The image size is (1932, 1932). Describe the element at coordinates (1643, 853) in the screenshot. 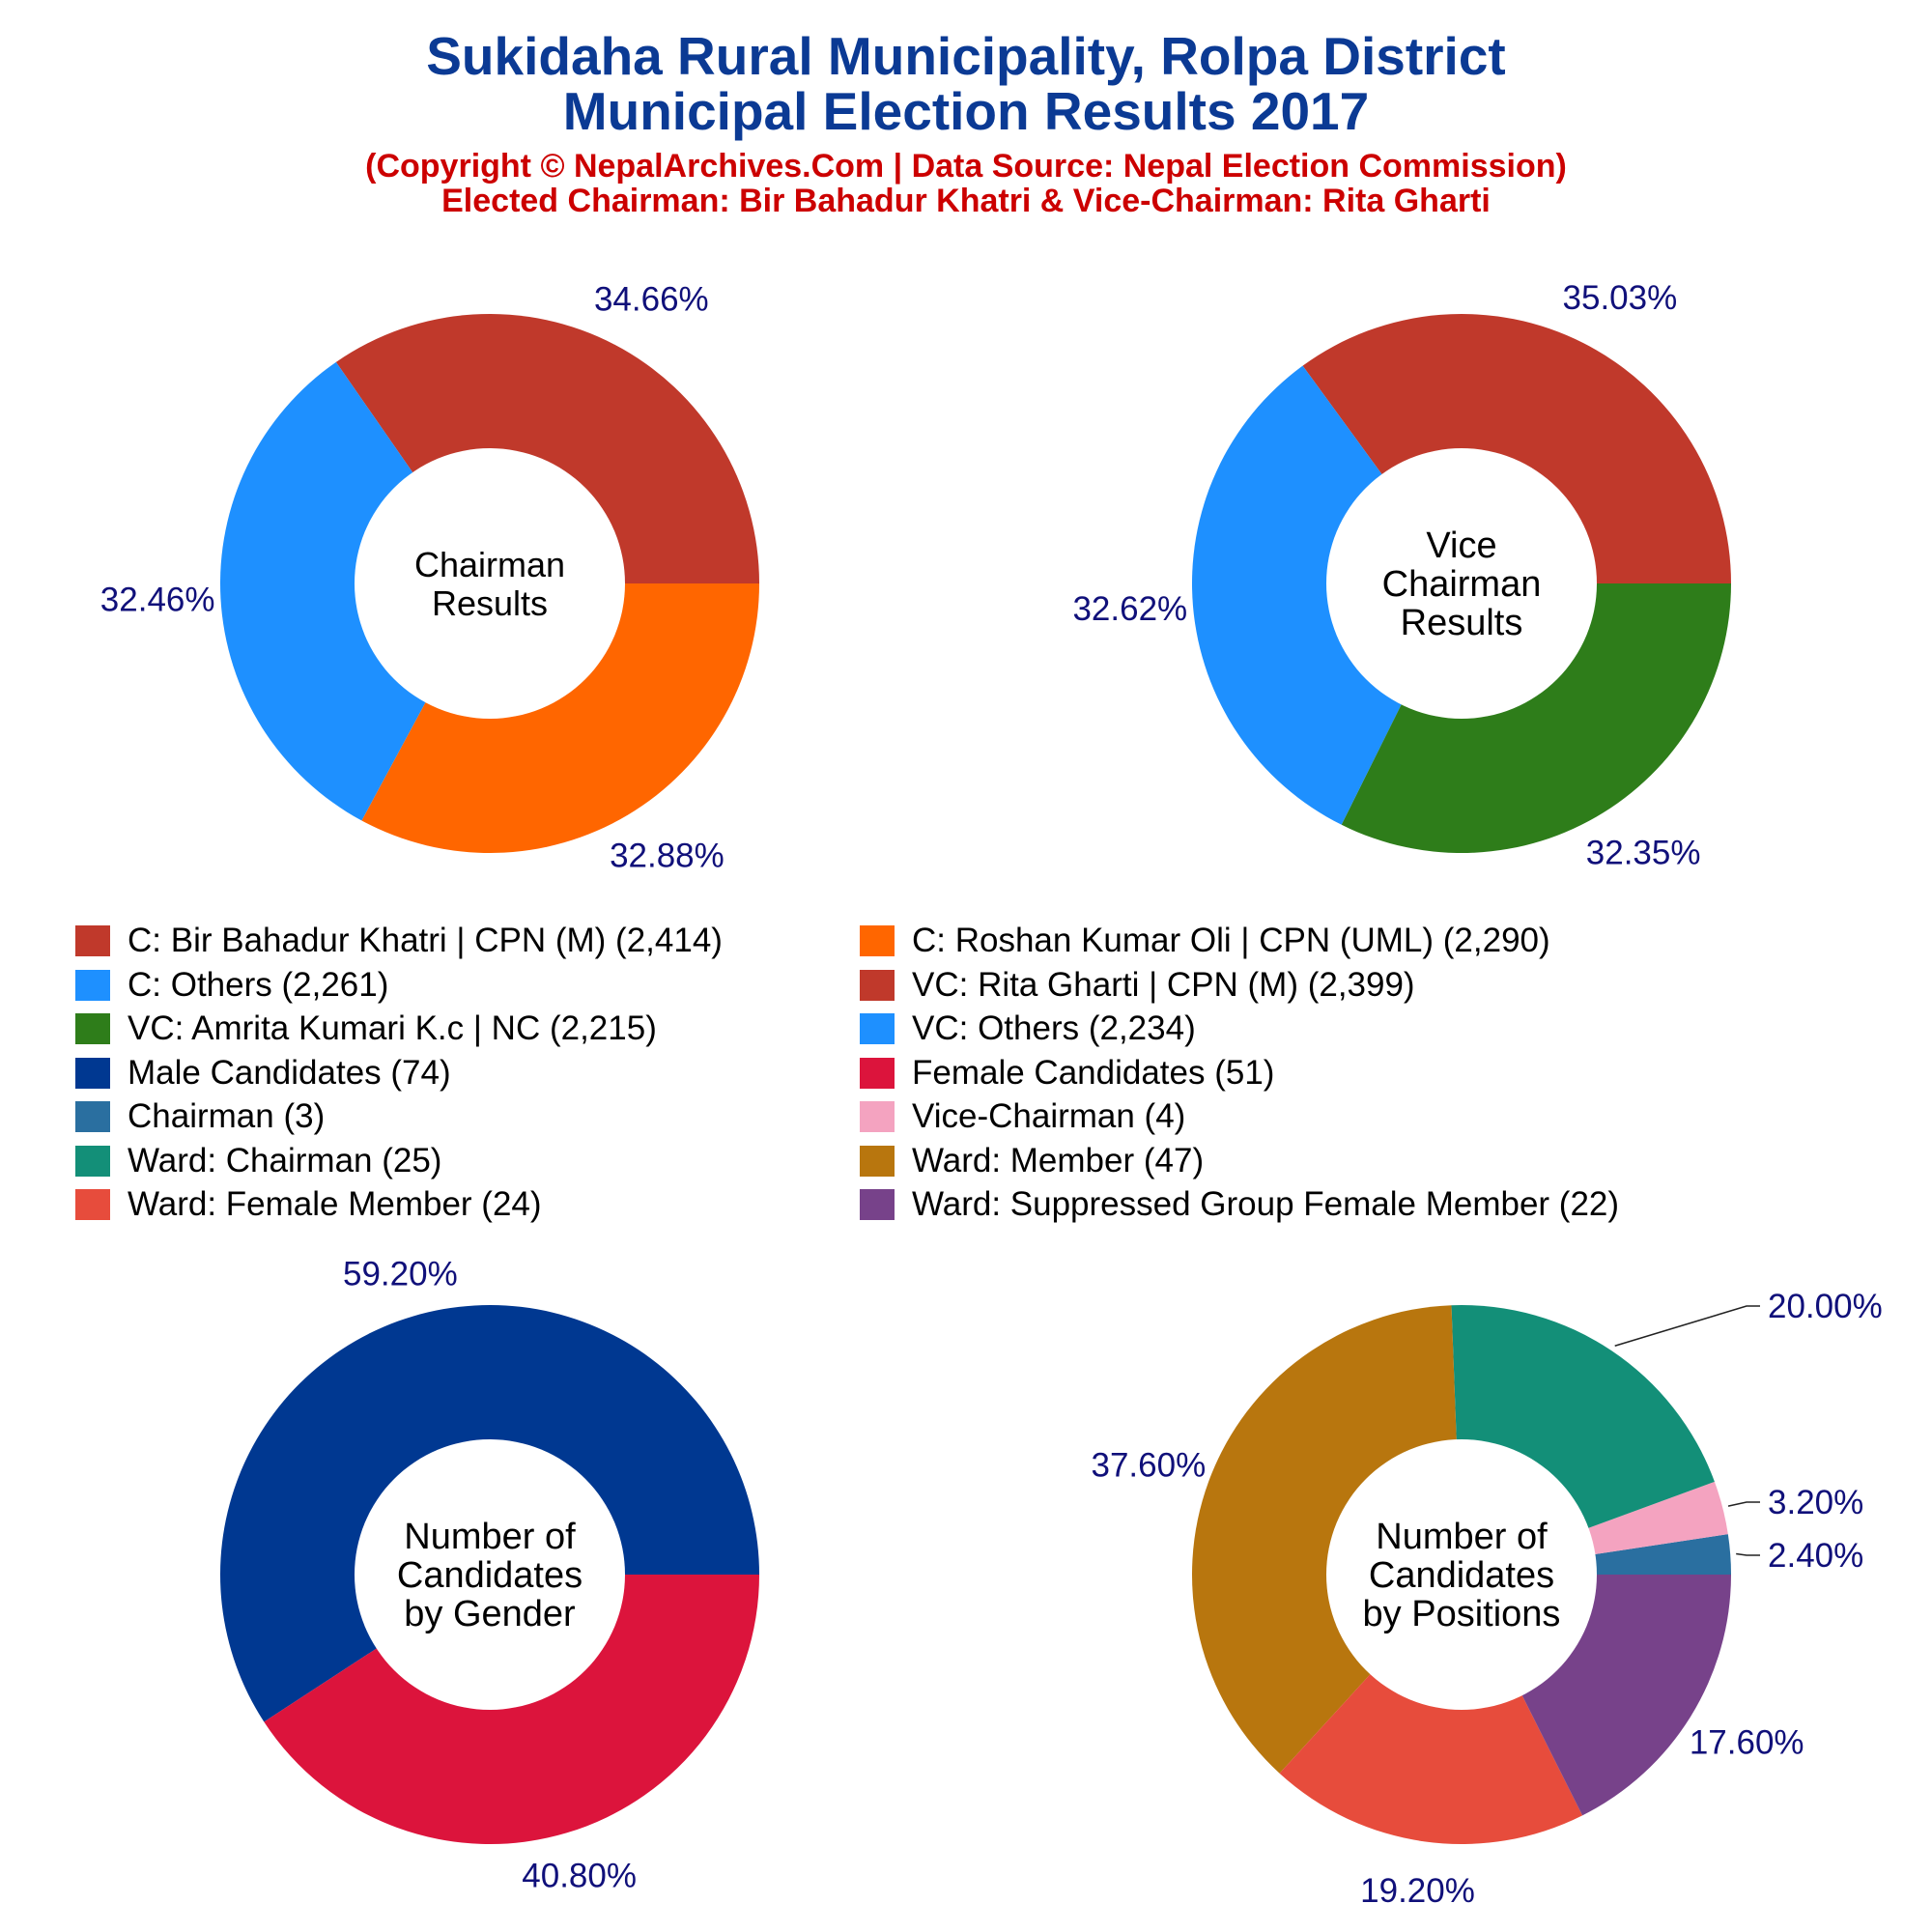

I see `slice-percent-label: 32.35%` at that location.